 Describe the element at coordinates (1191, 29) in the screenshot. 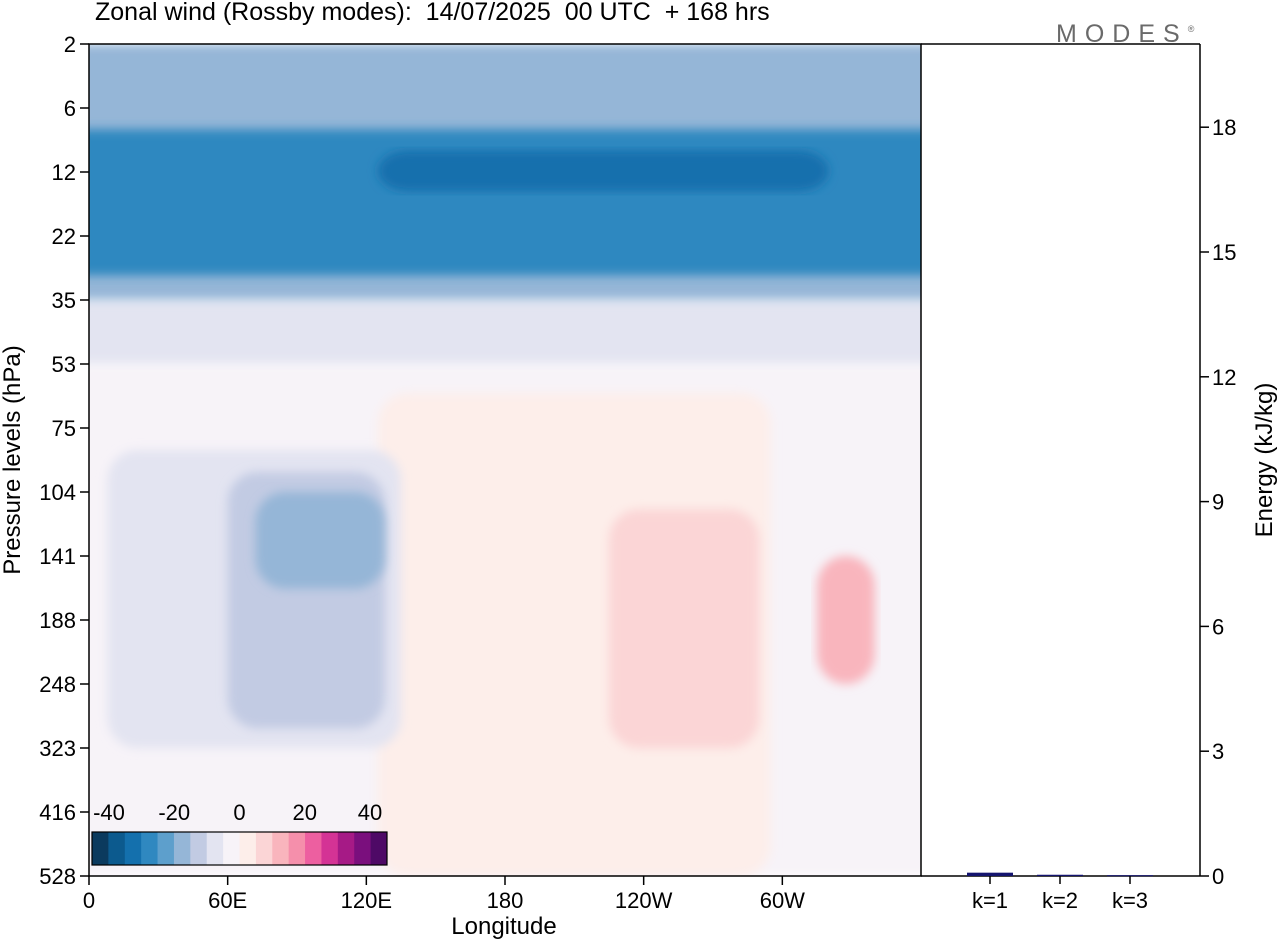

I see `logo-registered-mark: ®` at that location.